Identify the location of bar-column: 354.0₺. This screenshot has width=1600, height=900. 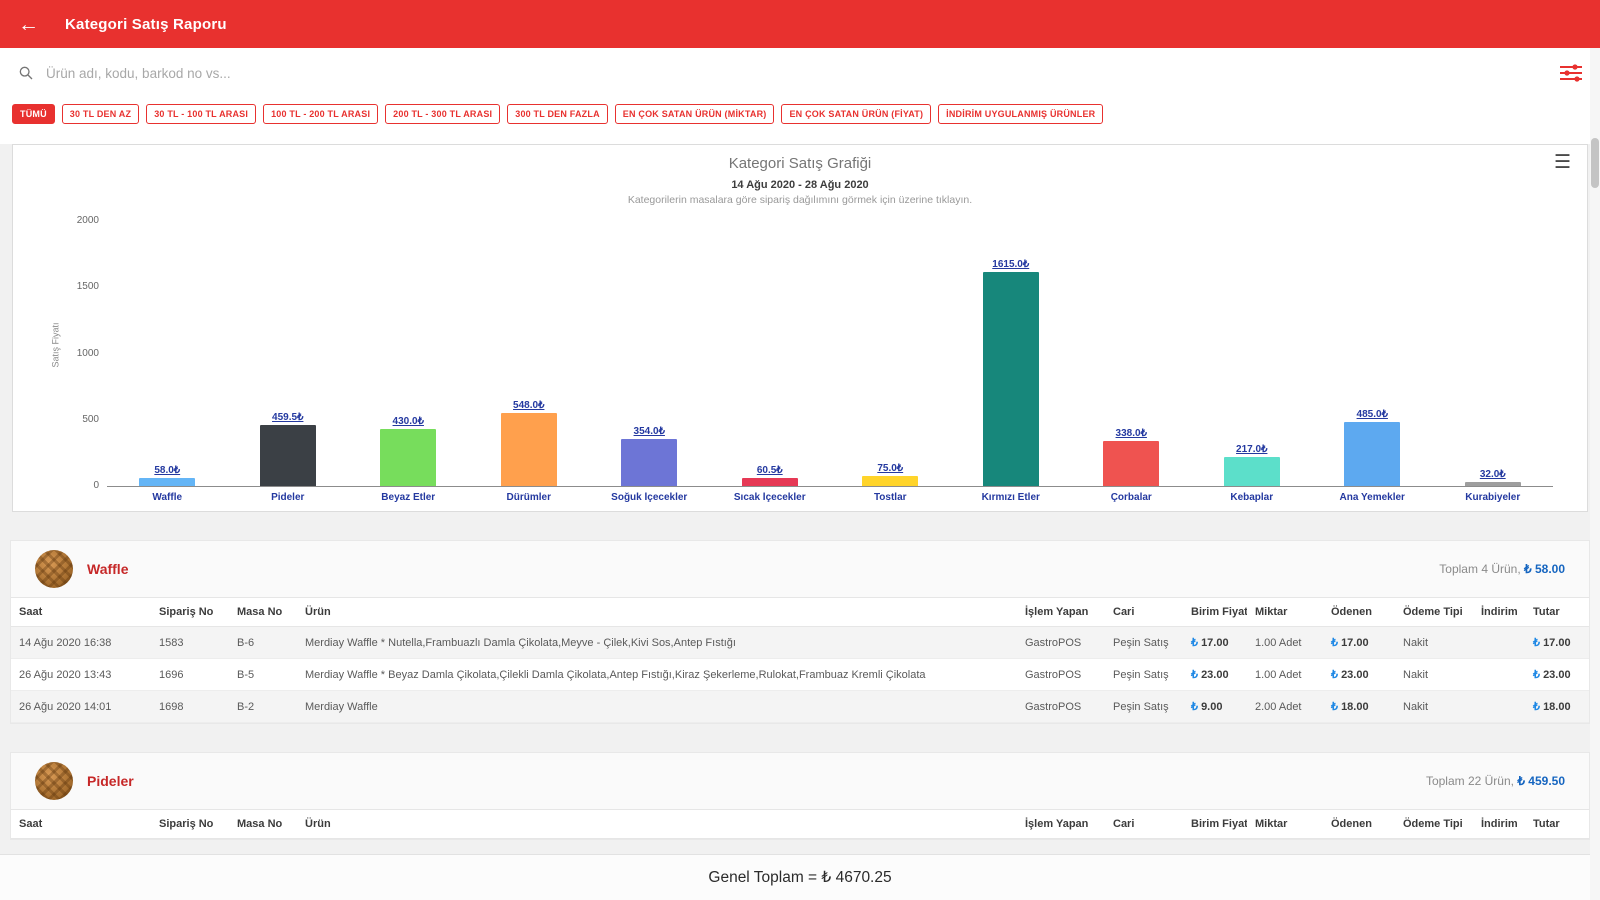
(649, 354).